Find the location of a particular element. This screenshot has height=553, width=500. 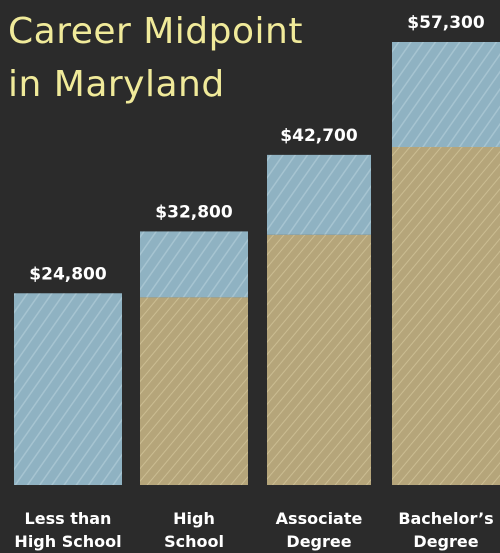

category-label-2-0: Associate is located at coordinates (319, 518).